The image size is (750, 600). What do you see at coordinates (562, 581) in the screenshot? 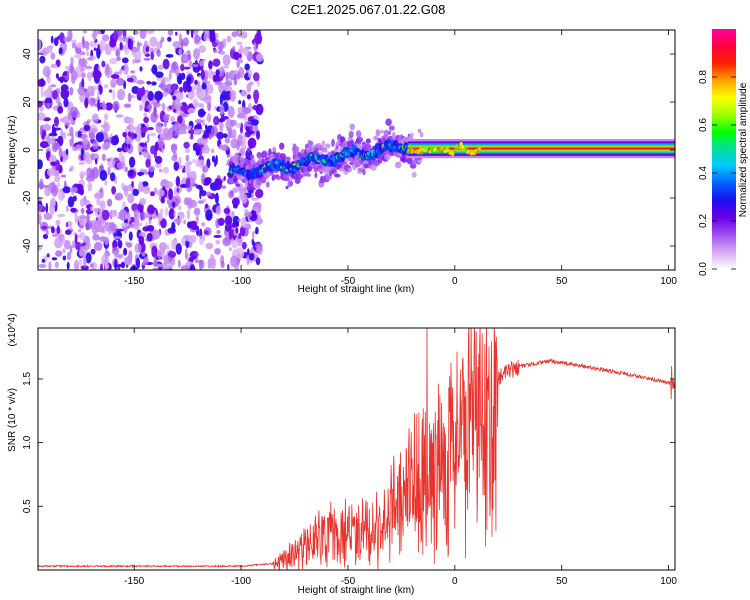
I see `x-tick-label: 50` at bounding box center [562, 581].